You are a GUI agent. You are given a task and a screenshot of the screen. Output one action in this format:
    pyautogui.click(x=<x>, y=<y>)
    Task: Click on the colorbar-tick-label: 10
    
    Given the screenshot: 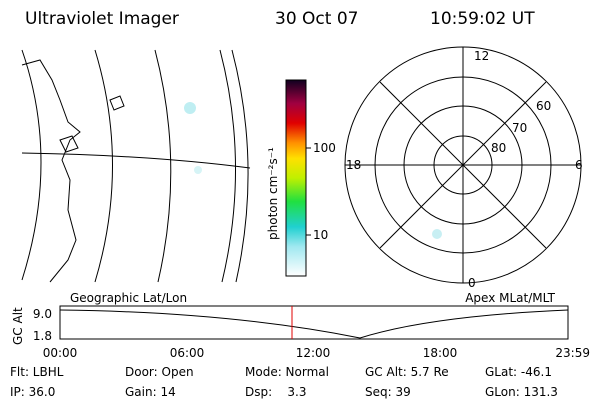 What is the action you would take?
    pyautogui.click(x=320, y=235)
    